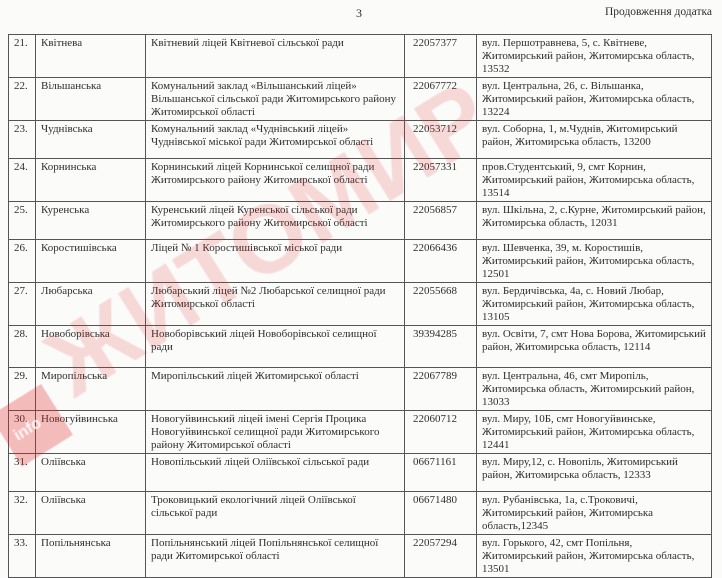 This screenshot has height=578, width=722. What do you see at coordinates (22, 99) in the screenshot?
I see `row-number-cell: 22.` at bounding box center [22, 99].